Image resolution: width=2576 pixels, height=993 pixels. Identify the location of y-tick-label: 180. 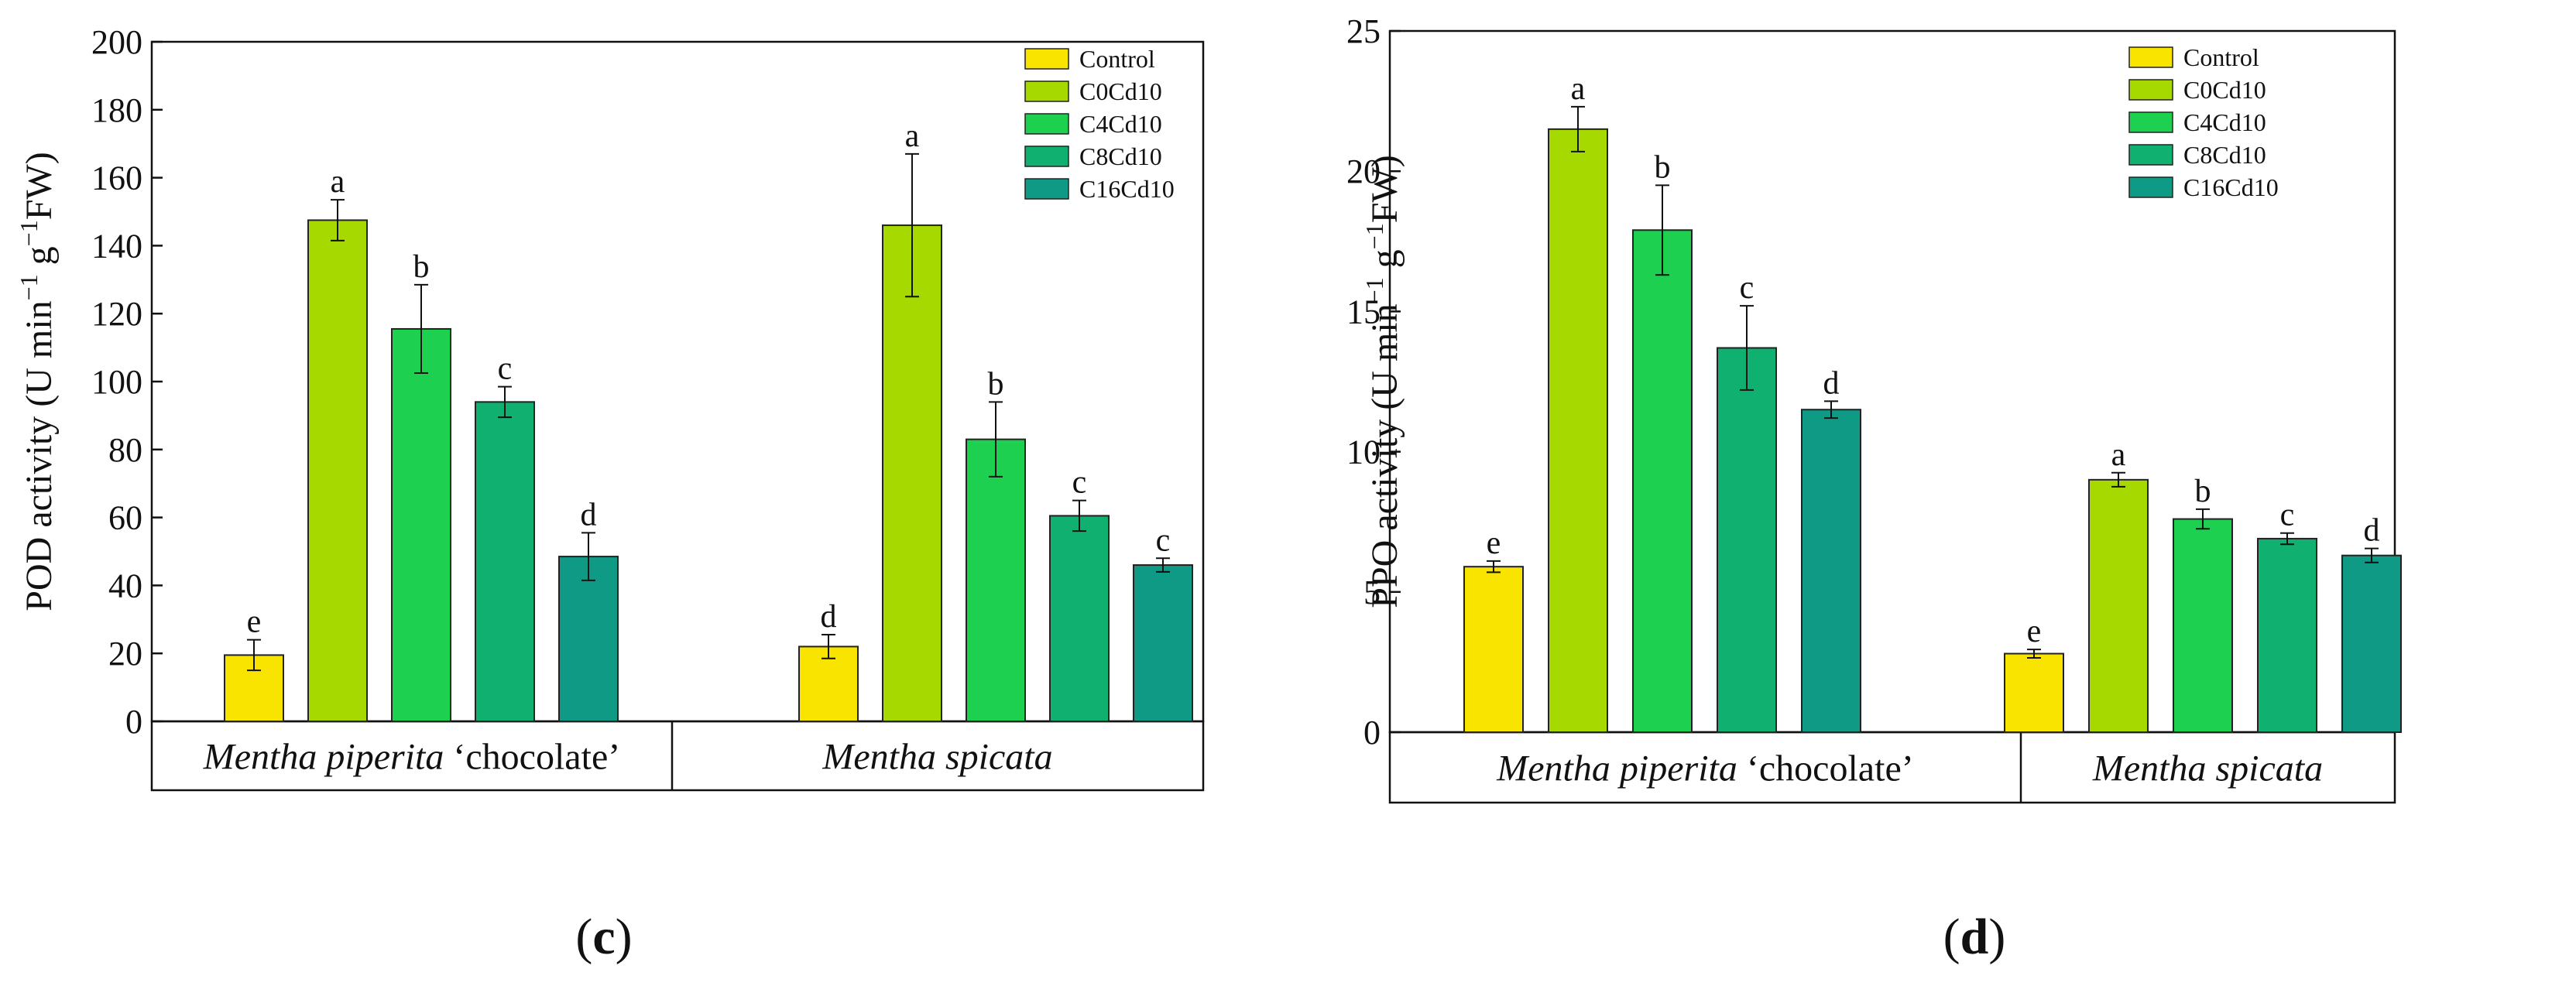
(116, 110).